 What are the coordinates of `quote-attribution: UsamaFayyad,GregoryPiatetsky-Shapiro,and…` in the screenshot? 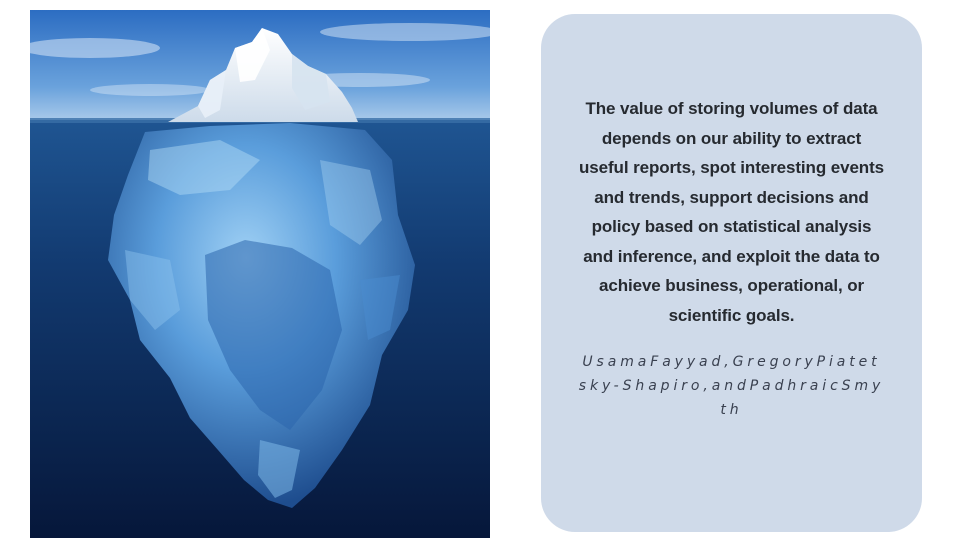 It's located at (731, 386).